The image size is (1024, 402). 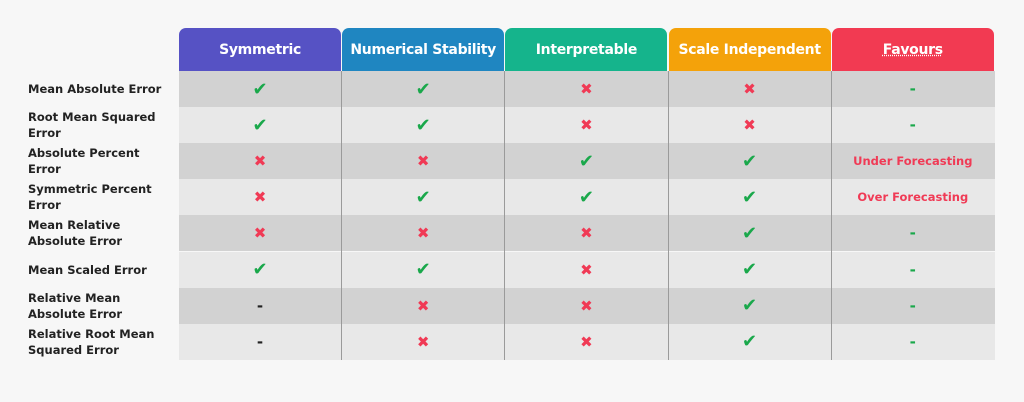 I want to click on row-label: Mean Relative Absolute Error, so click(x=75, y=233).